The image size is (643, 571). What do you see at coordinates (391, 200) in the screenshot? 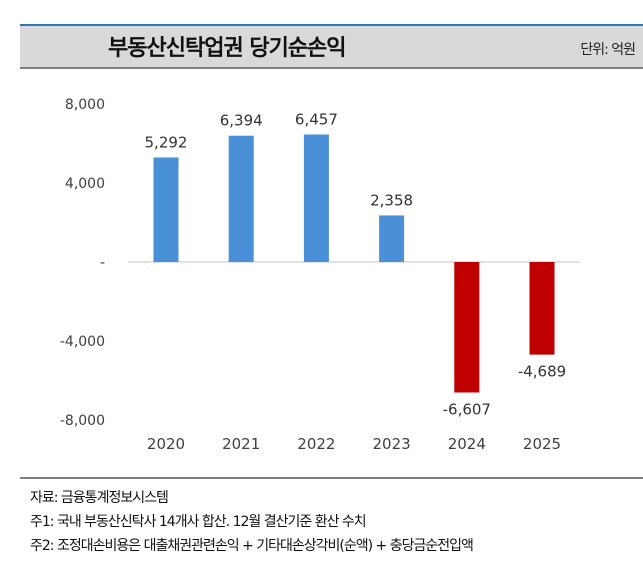
I see `data-label: 2,358` at bounding box center [391, 200].